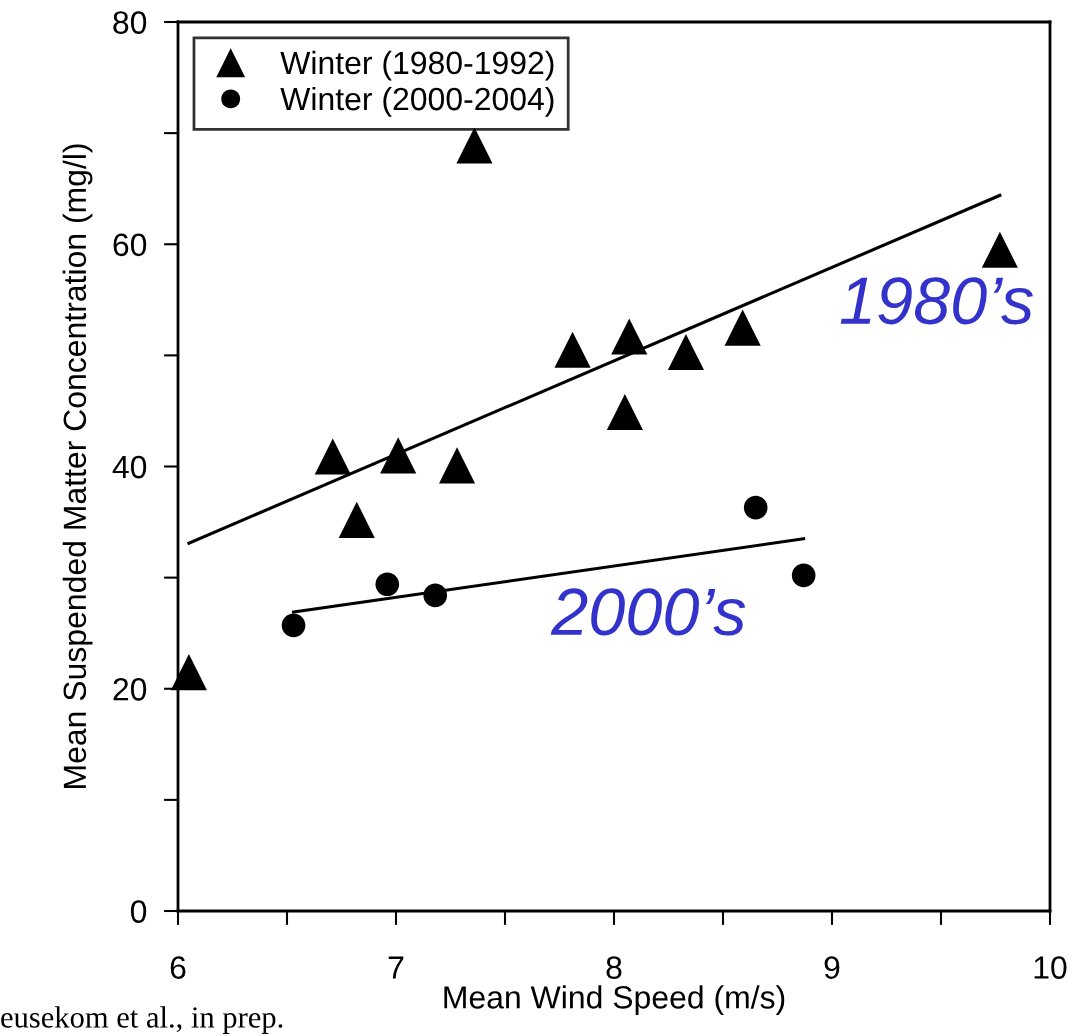 This screenshot has height=1036, width=1078. What do you see at coordinates (417, 101) in the screenshot?
I see `legend-label: Winter (2000-2004)` at bounding box center [417, 101].